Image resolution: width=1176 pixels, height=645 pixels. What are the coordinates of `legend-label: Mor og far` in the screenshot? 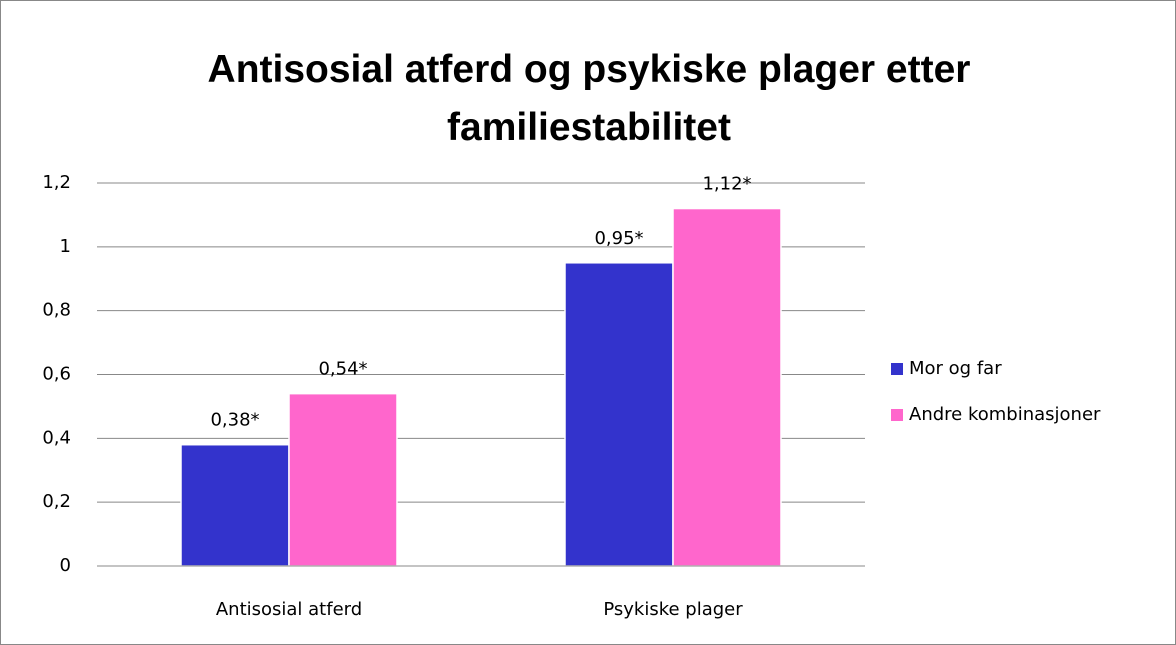 It's located at (955, 368).